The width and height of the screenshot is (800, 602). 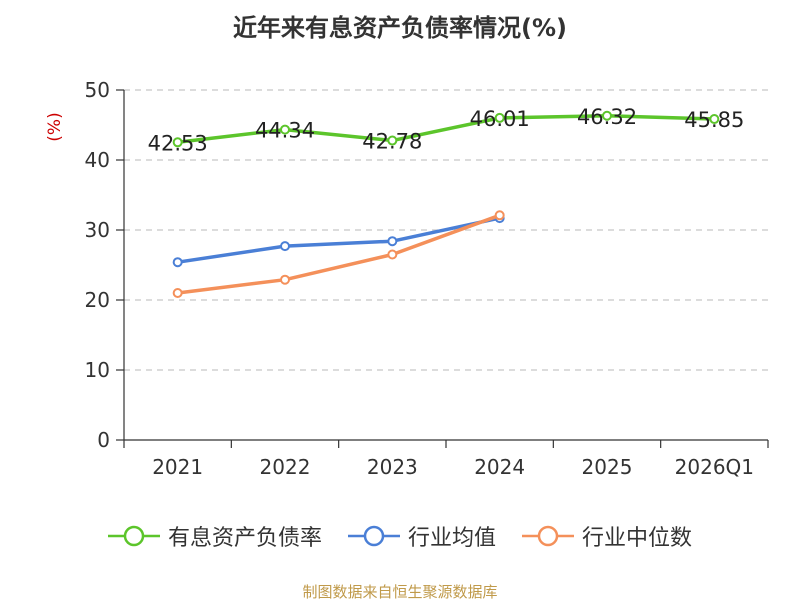 I want to click on data-label: 45.85, so click(x=714, y=120).